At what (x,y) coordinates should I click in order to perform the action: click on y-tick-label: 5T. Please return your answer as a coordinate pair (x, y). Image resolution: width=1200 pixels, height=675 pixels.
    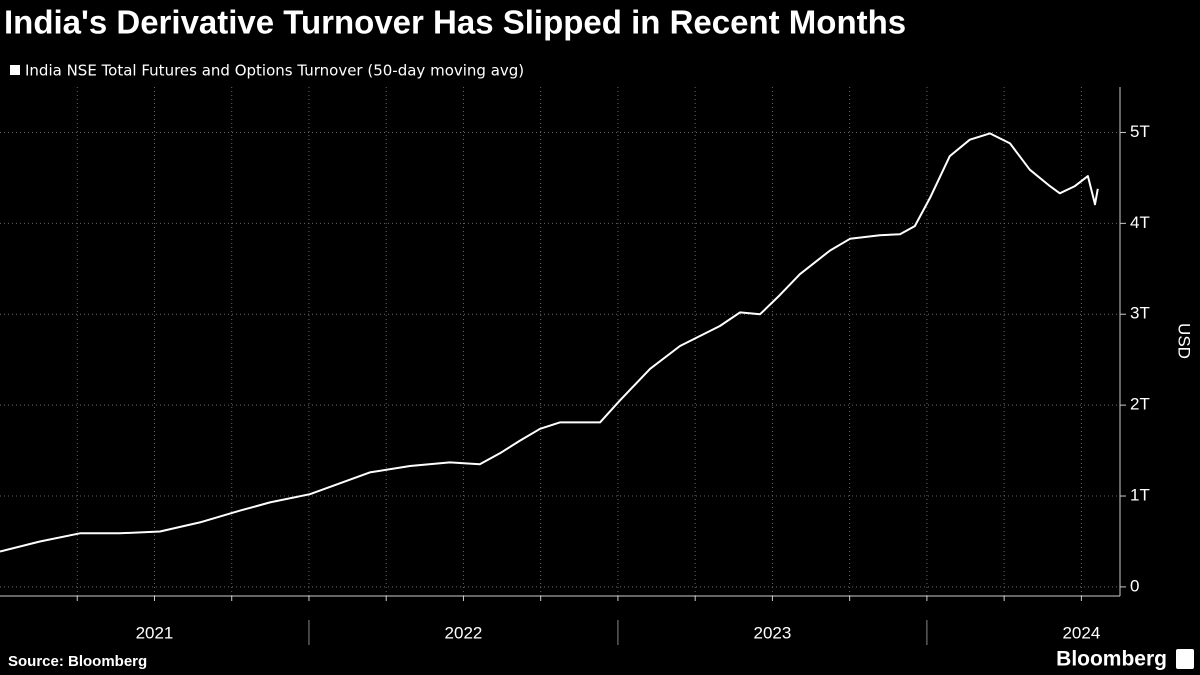
    Looking at the image, I should click on (1140, 131).